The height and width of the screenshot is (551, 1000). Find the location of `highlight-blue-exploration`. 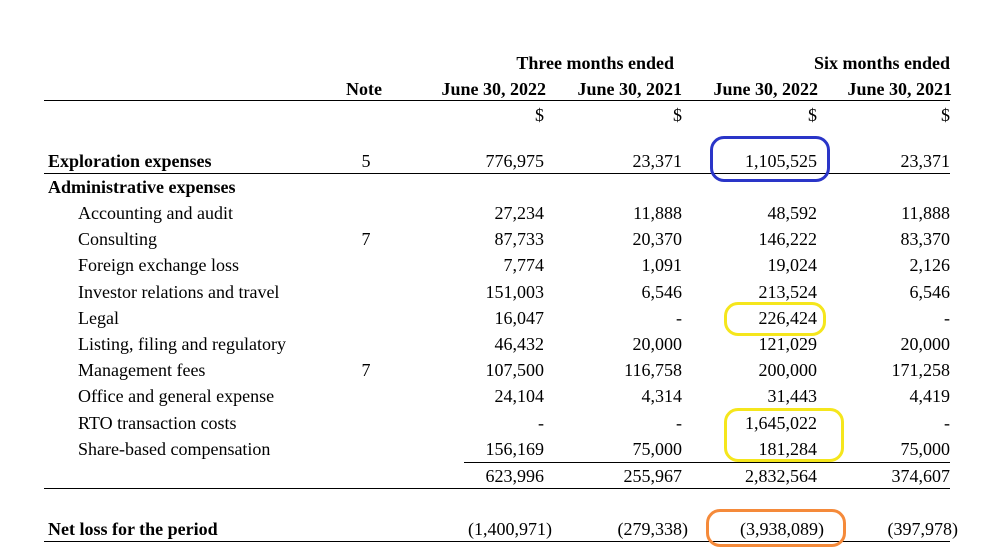

highlight-blue-exploration is located at coordinates (770, 159).